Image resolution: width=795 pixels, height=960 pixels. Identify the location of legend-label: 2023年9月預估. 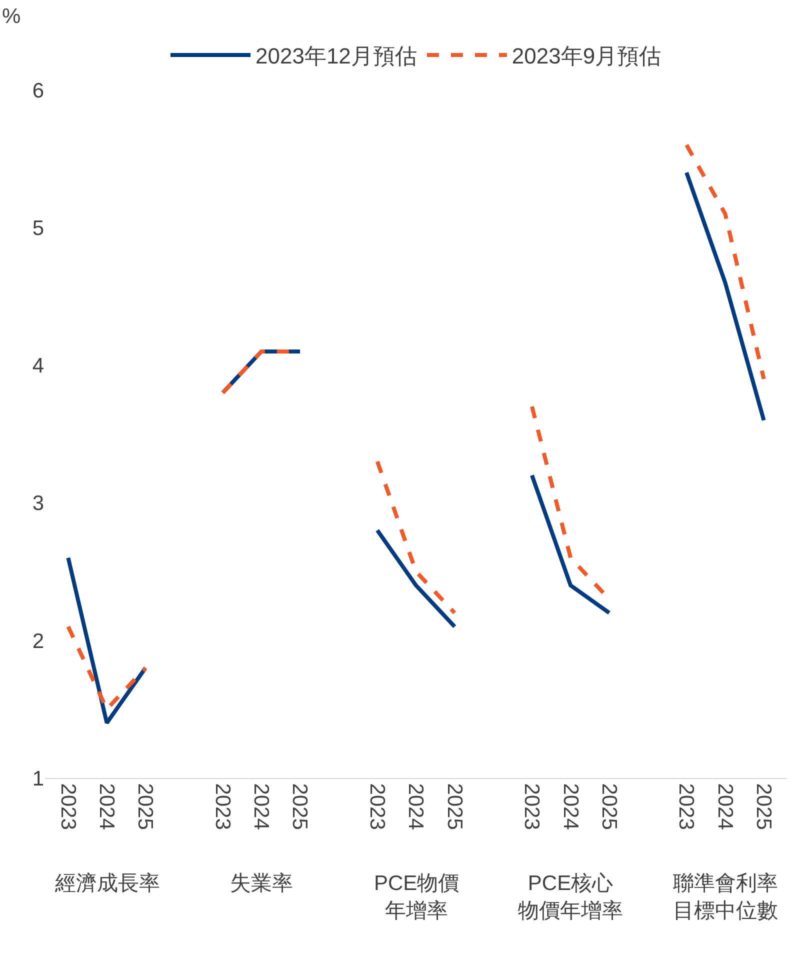
(587, 56).